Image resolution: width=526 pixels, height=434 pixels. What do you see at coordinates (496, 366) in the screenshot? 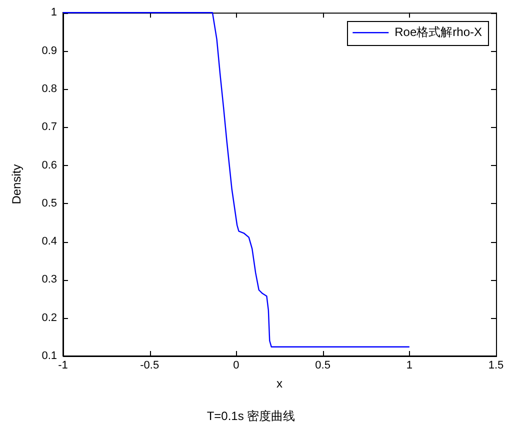
I see `x-tick-label: 1.5` at bounding box center [496, 366].